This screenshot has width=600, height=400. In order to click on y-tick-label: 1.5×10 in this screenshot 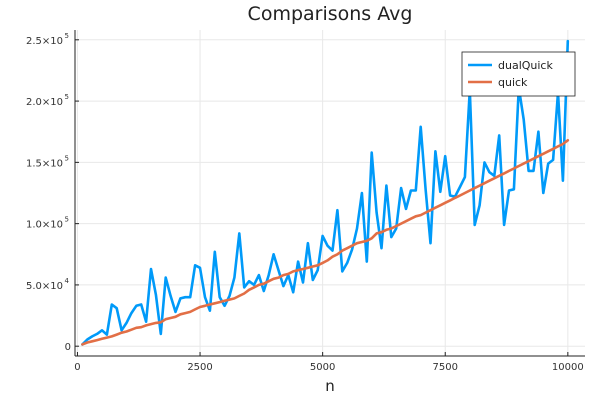, I will do `click(44, 163)`.